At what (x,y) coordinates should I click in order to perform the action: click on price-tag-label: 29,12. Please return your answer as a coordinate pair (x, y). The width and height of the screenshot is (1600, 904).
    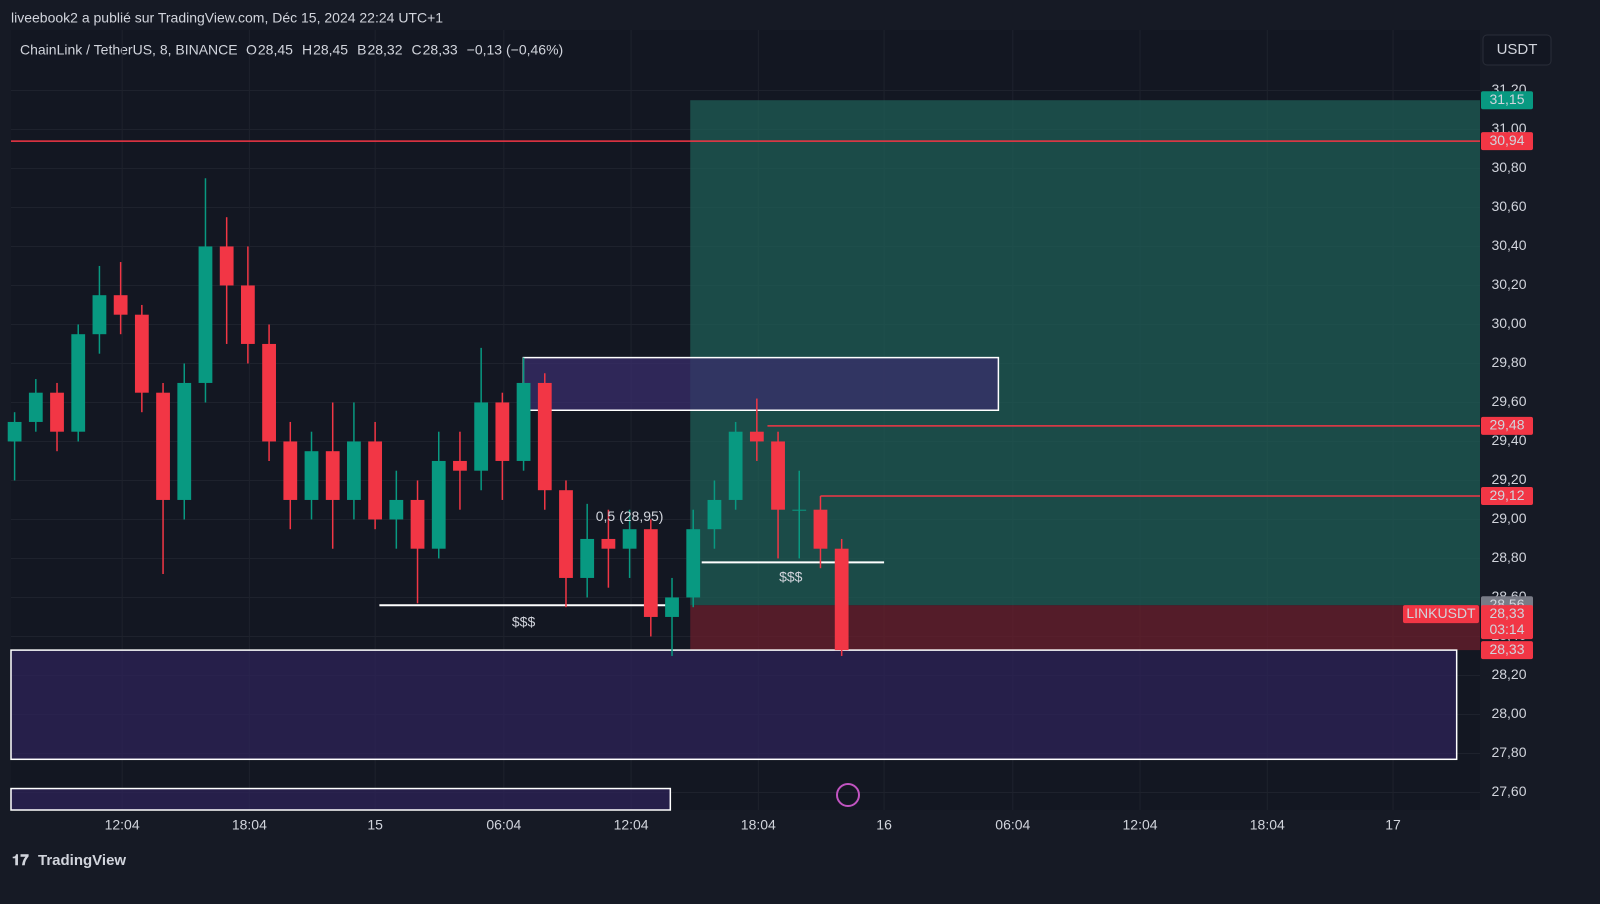
    Looking at the image, I should click on (1506, 495).